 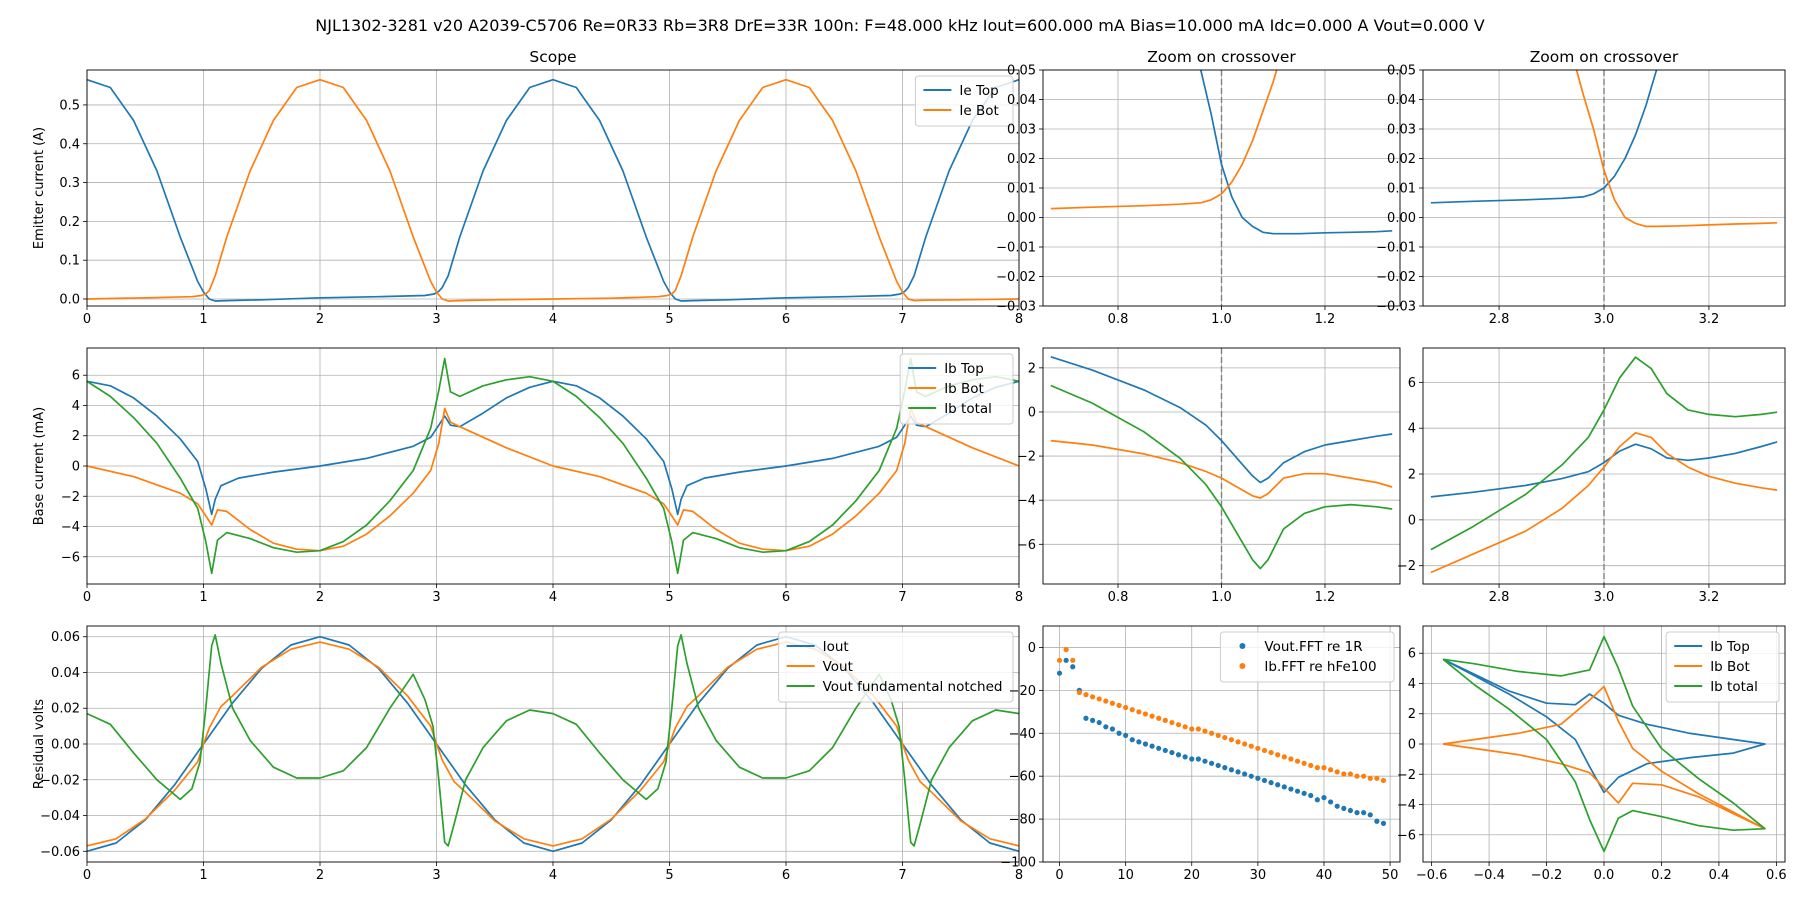 What do you see at coordinates (69, 183) in the screenshot?
I see `y-tick-label: 0.3` at bounding box center [69, 183].